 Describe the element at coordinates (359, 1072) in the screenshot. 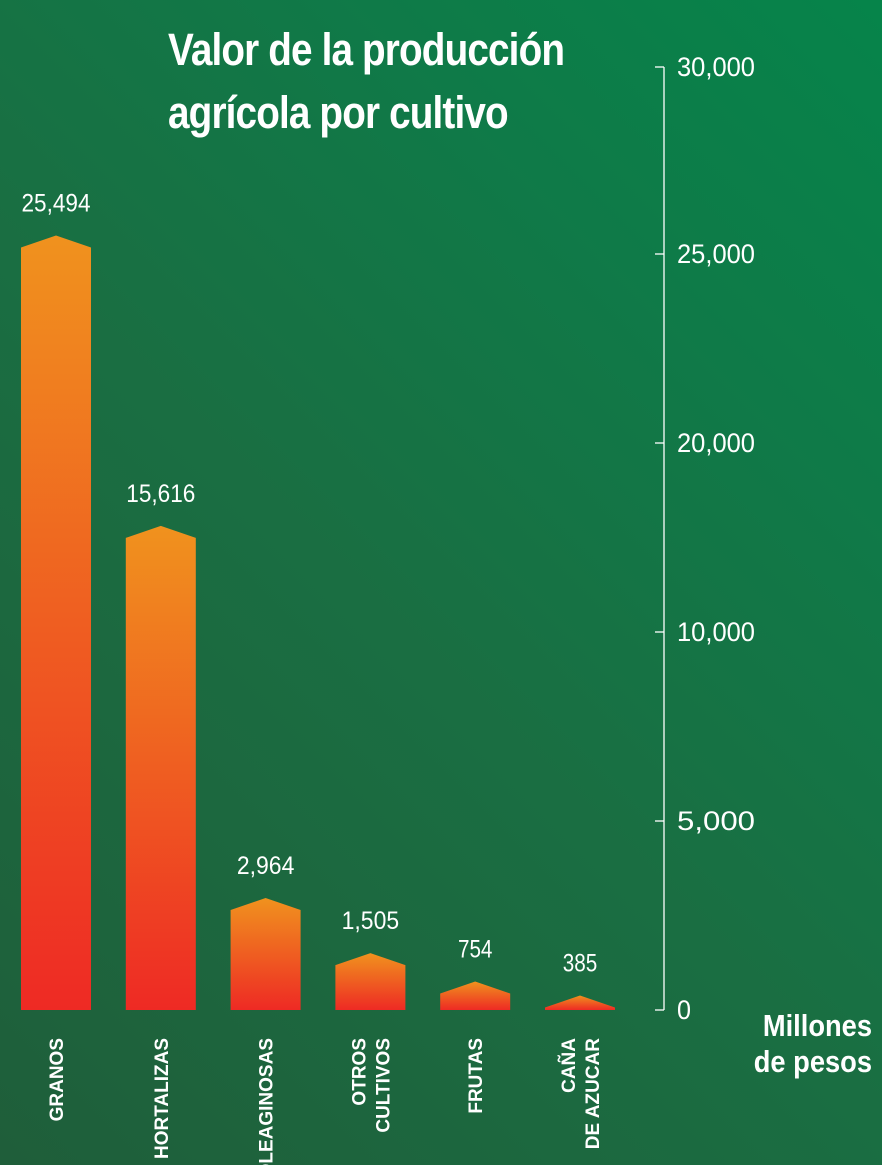

I see `category-label: OTROS` at that location.